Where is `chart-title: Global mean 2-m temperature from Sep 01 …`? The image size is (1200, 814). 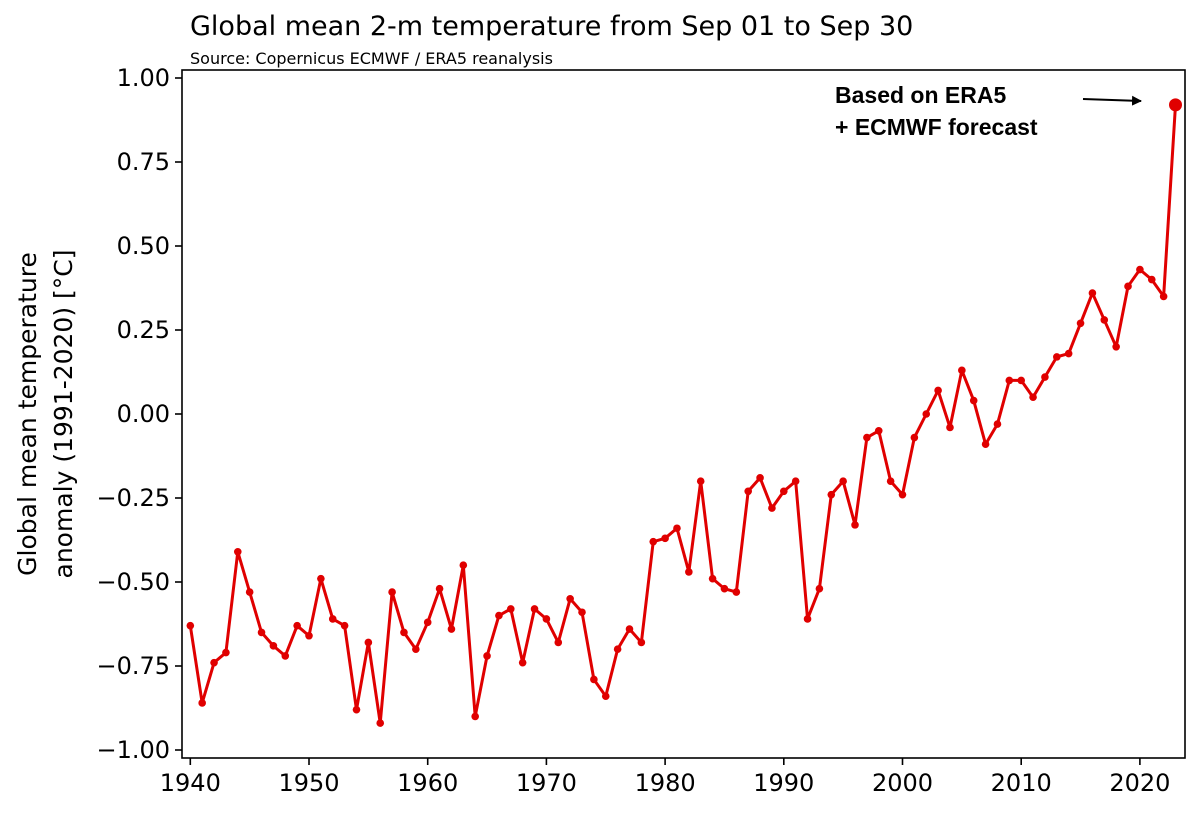
chart-title: Global mean 2-m temperature from Sep 01 … is located at coordinates (551, 26).